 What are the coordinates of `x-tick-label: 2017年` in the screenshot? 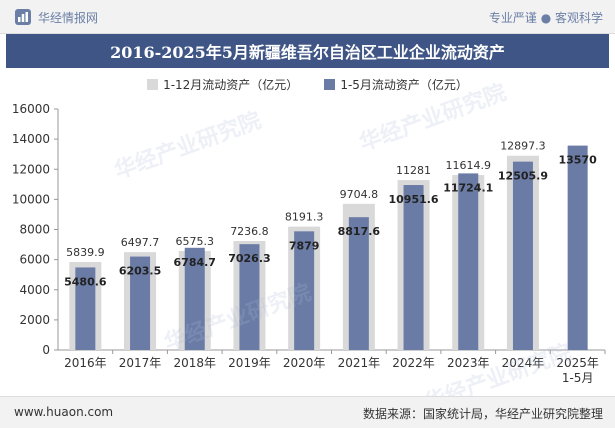 It's located at (140, 363).